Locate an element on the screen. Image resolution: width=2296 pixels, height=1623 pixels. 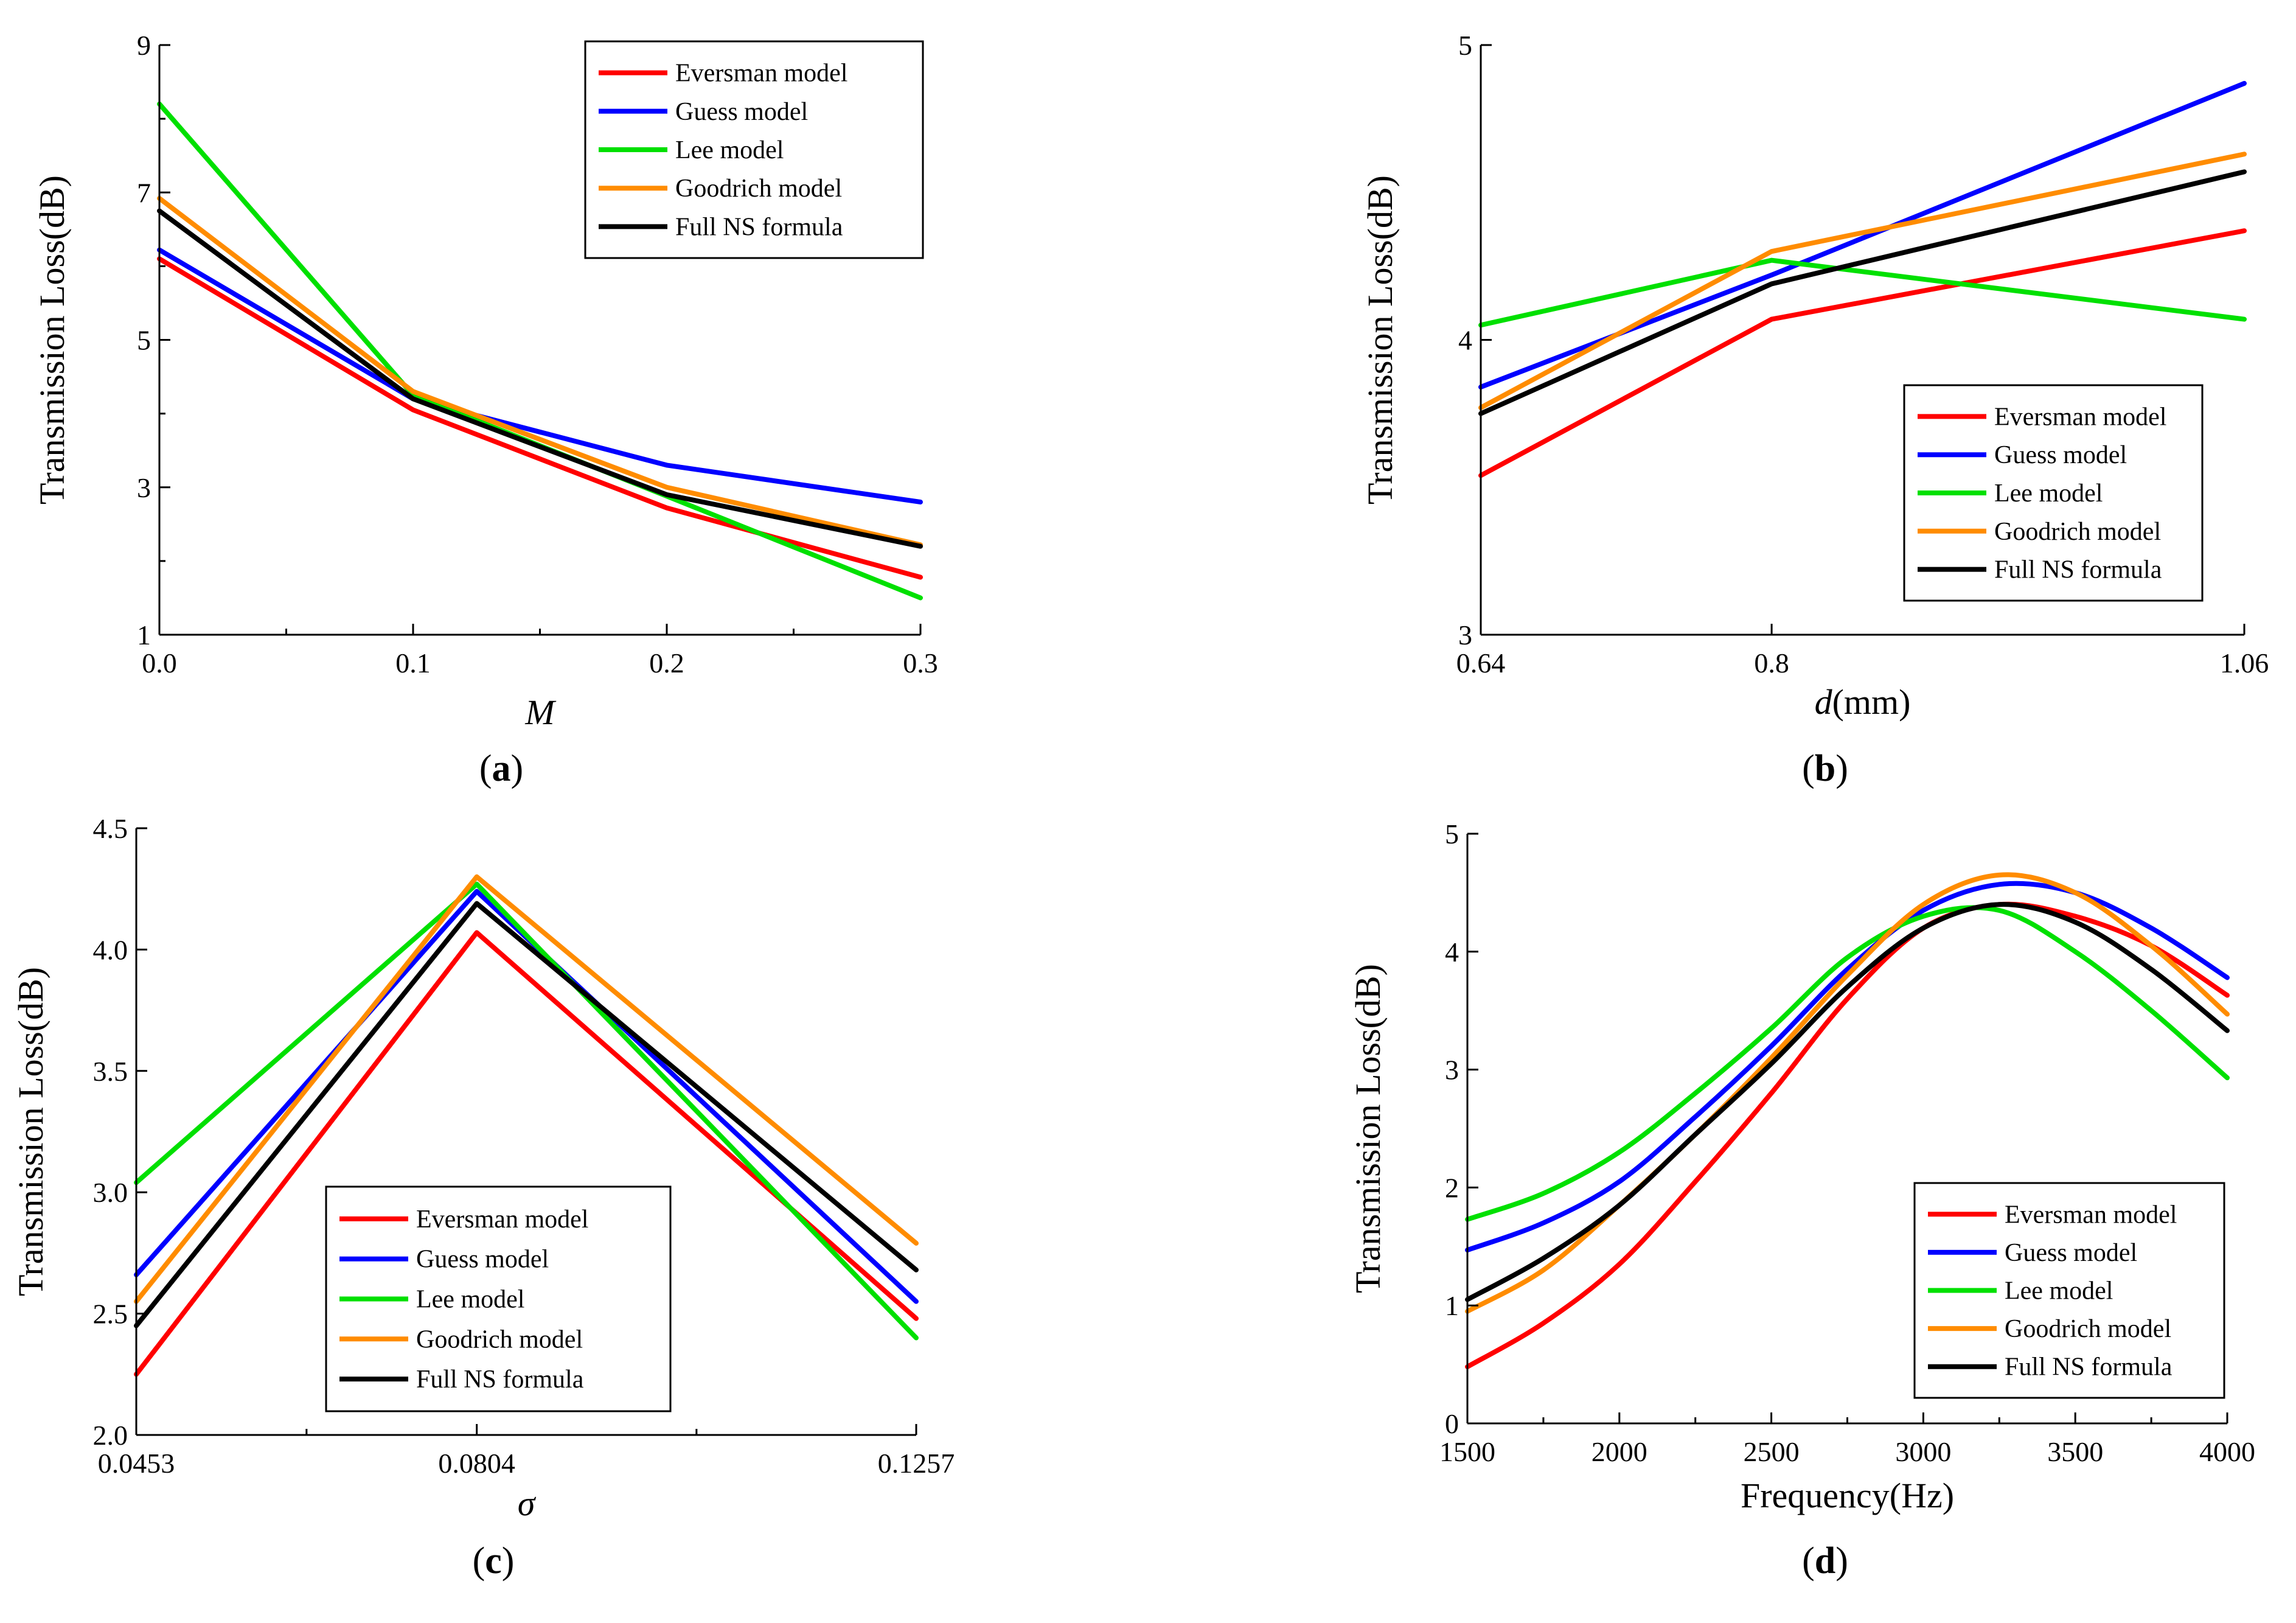
y-tick-label: 7 is located at coordinates (144, 192).